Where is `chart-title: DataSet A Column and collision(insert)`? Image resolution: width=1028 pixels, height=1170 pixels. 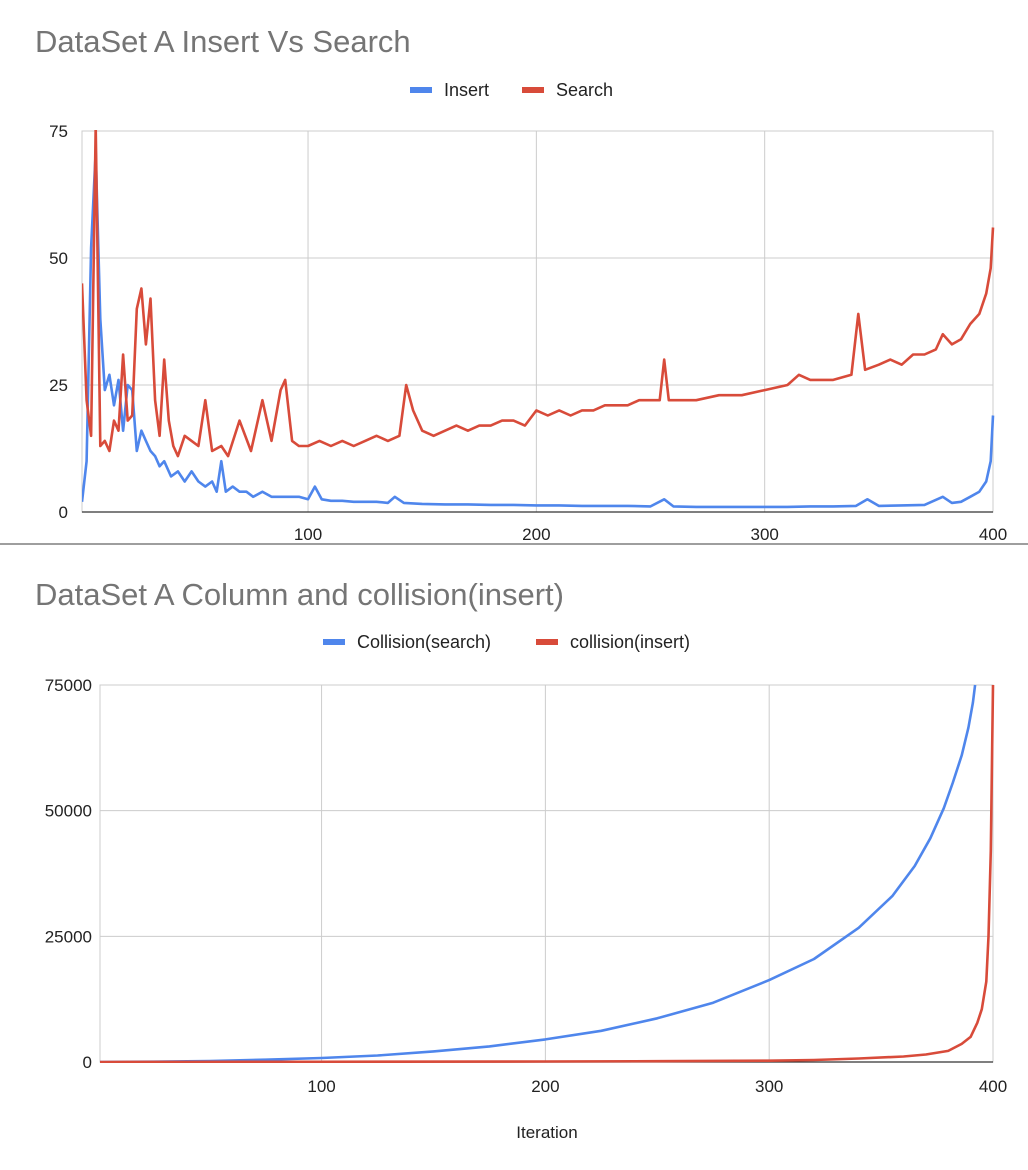 chart-title: DataSet A Column and collision(insert) is located at coordinates (299, 594).